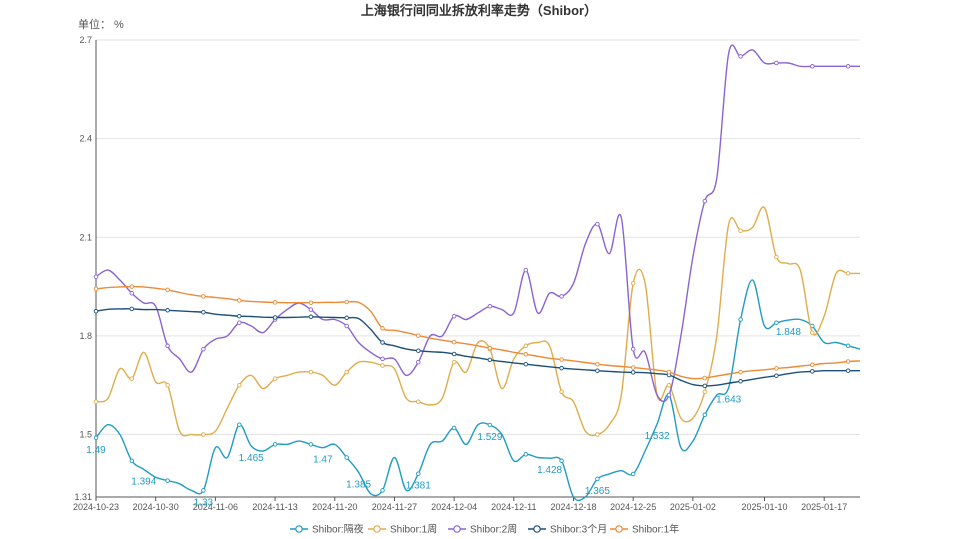 The image size is (958, 539). Describe the element at coordinates (477, 347) in the screenshot. I see `series-line` at that location.